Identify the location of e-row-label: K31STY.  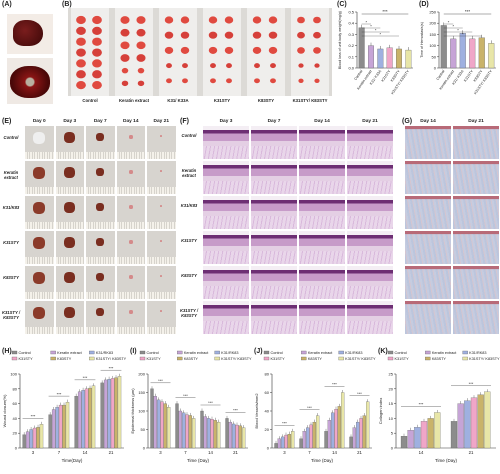
(11, 242).